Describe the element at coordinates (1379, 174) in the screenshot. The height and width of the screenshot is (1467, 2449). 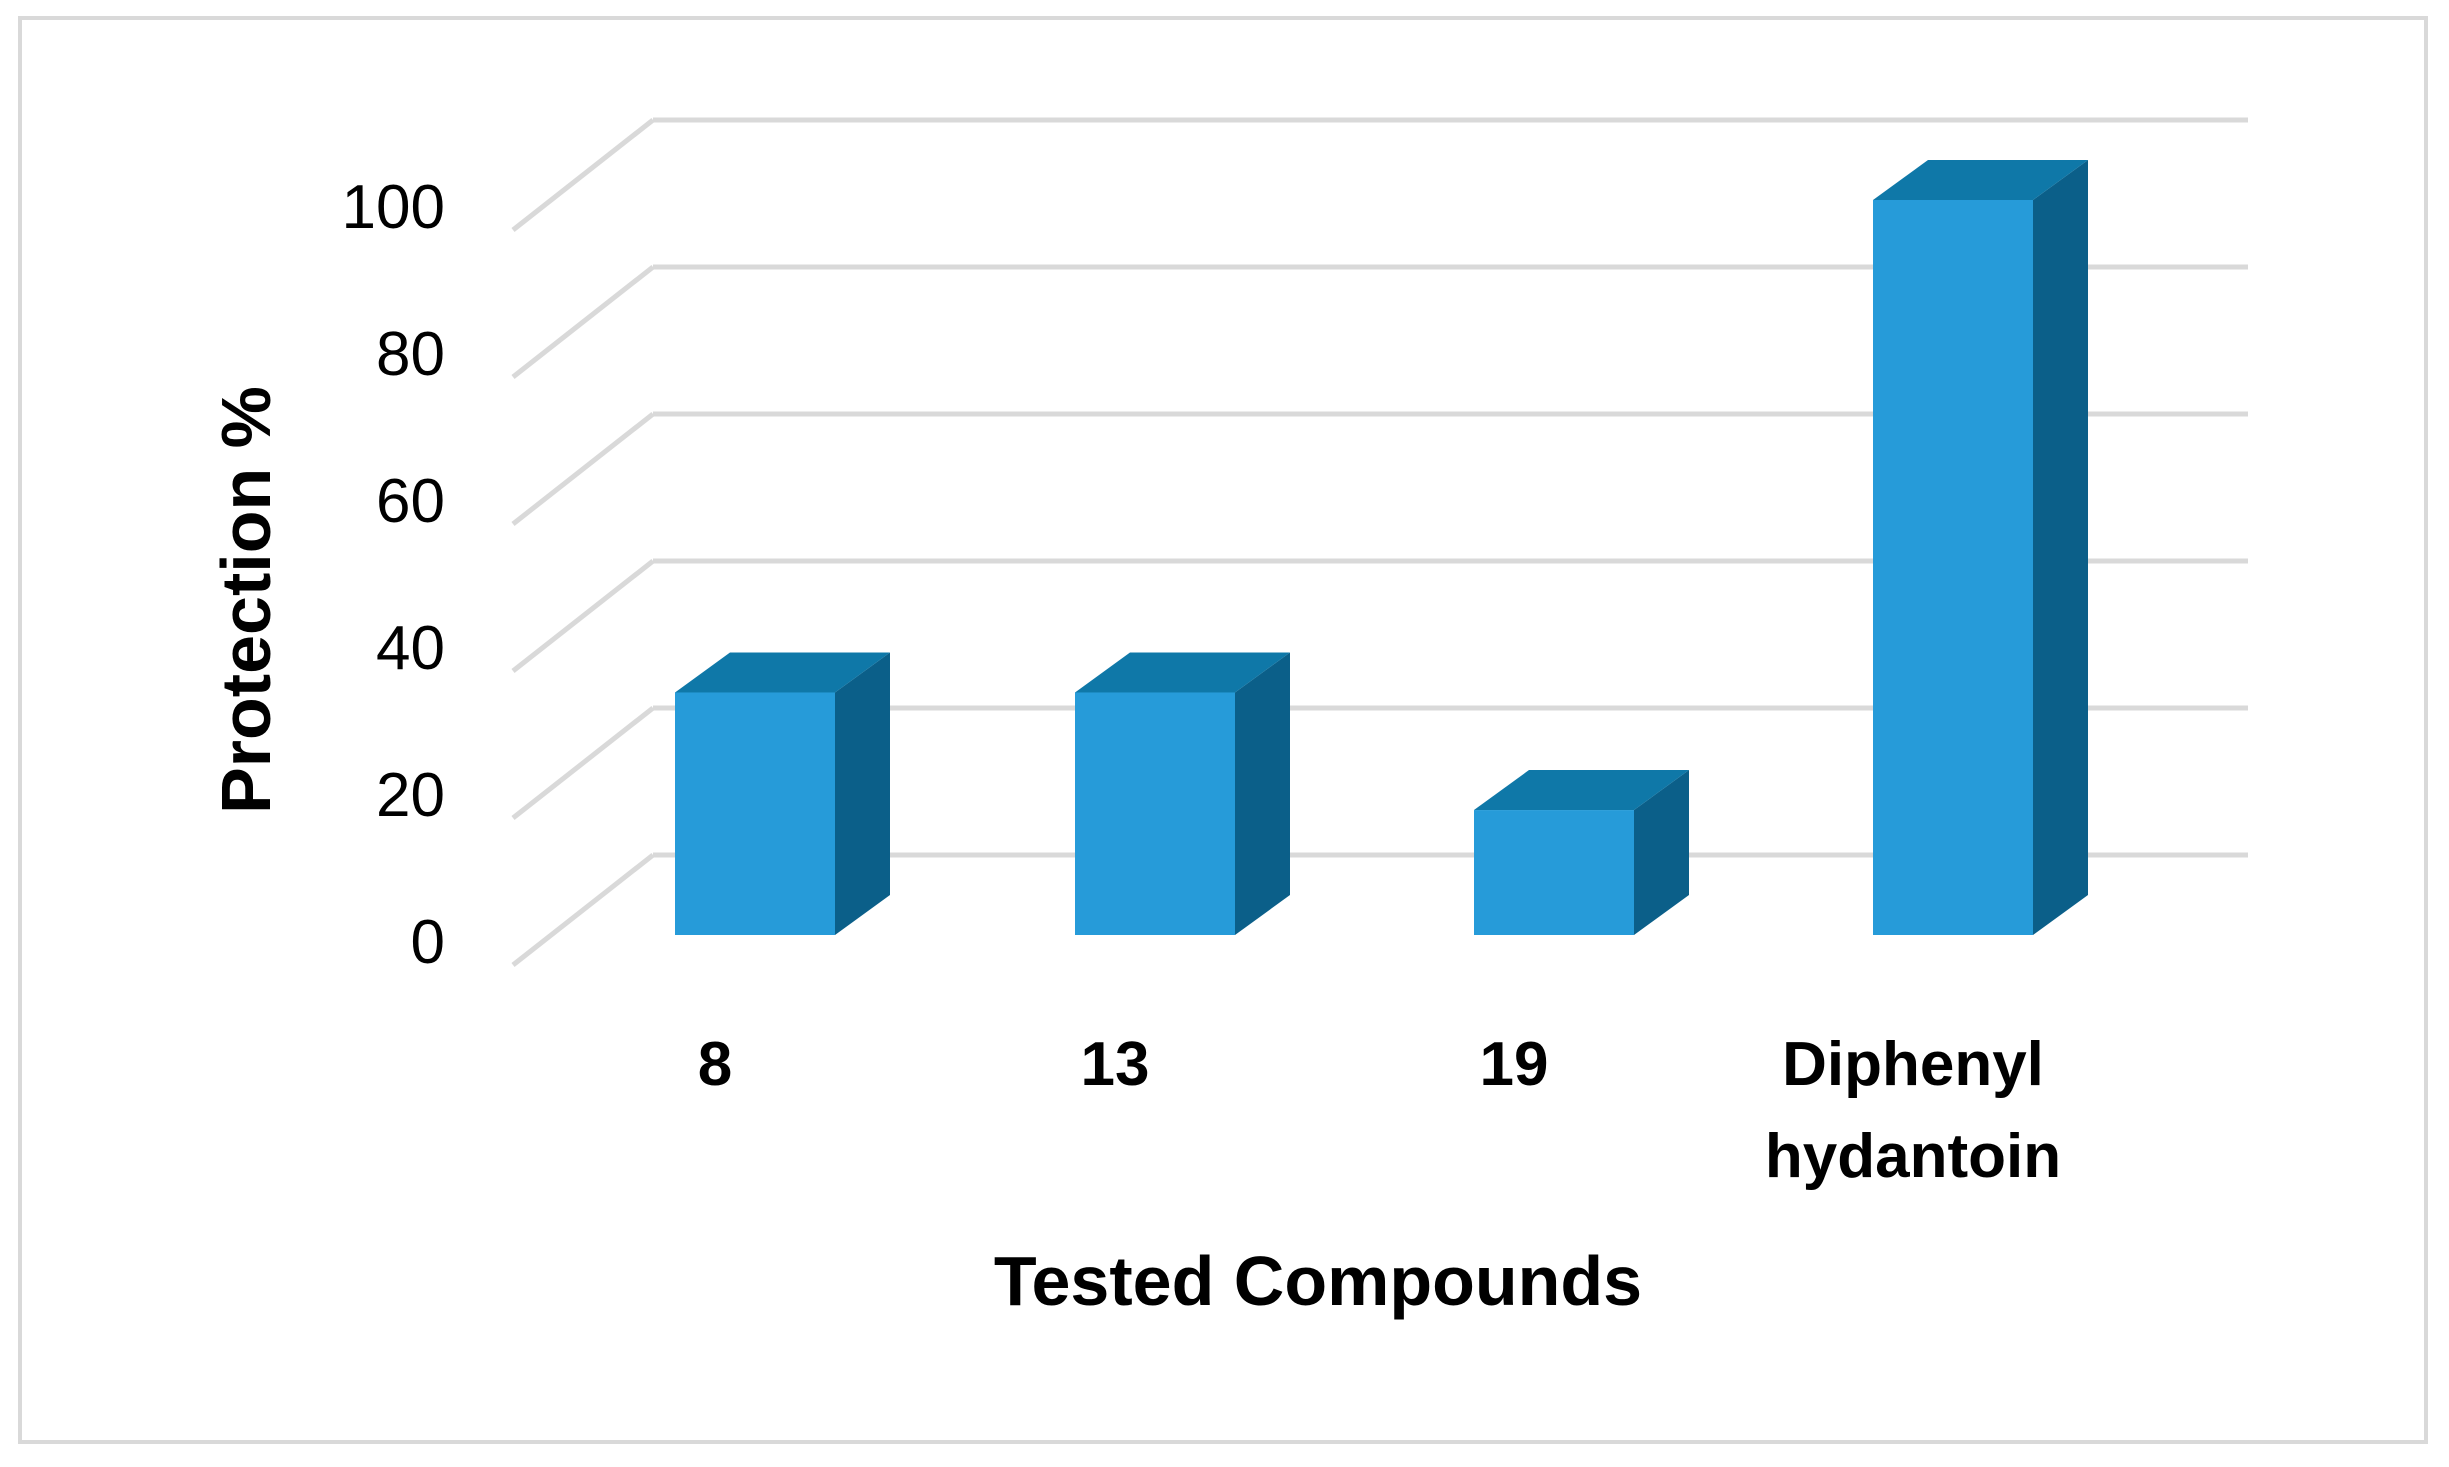
I see `gridline` at that location.